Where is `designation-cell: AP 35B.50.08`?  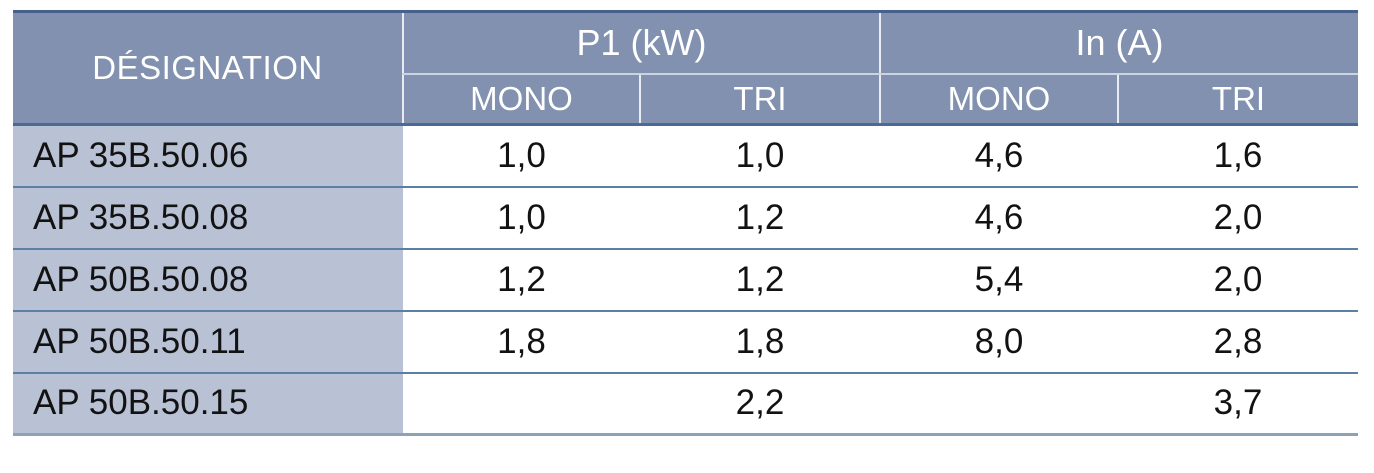
designation-cell: AP 35B.50.08 is located at coordinates (208, 218).